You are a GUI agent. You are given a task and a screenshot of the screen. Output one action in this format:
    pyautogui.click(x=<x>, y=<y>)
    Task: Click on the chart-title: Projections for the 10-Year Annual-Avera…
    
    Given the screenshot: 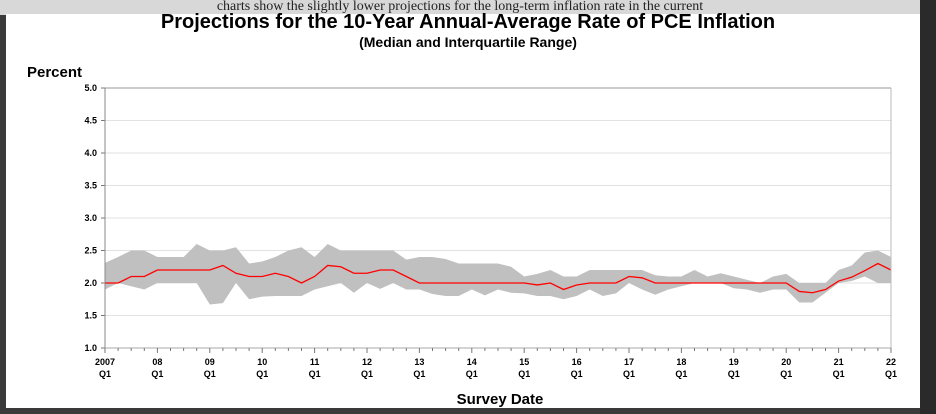 What is the action you would take?
    pyautogui.click(x=468, y=22)
    